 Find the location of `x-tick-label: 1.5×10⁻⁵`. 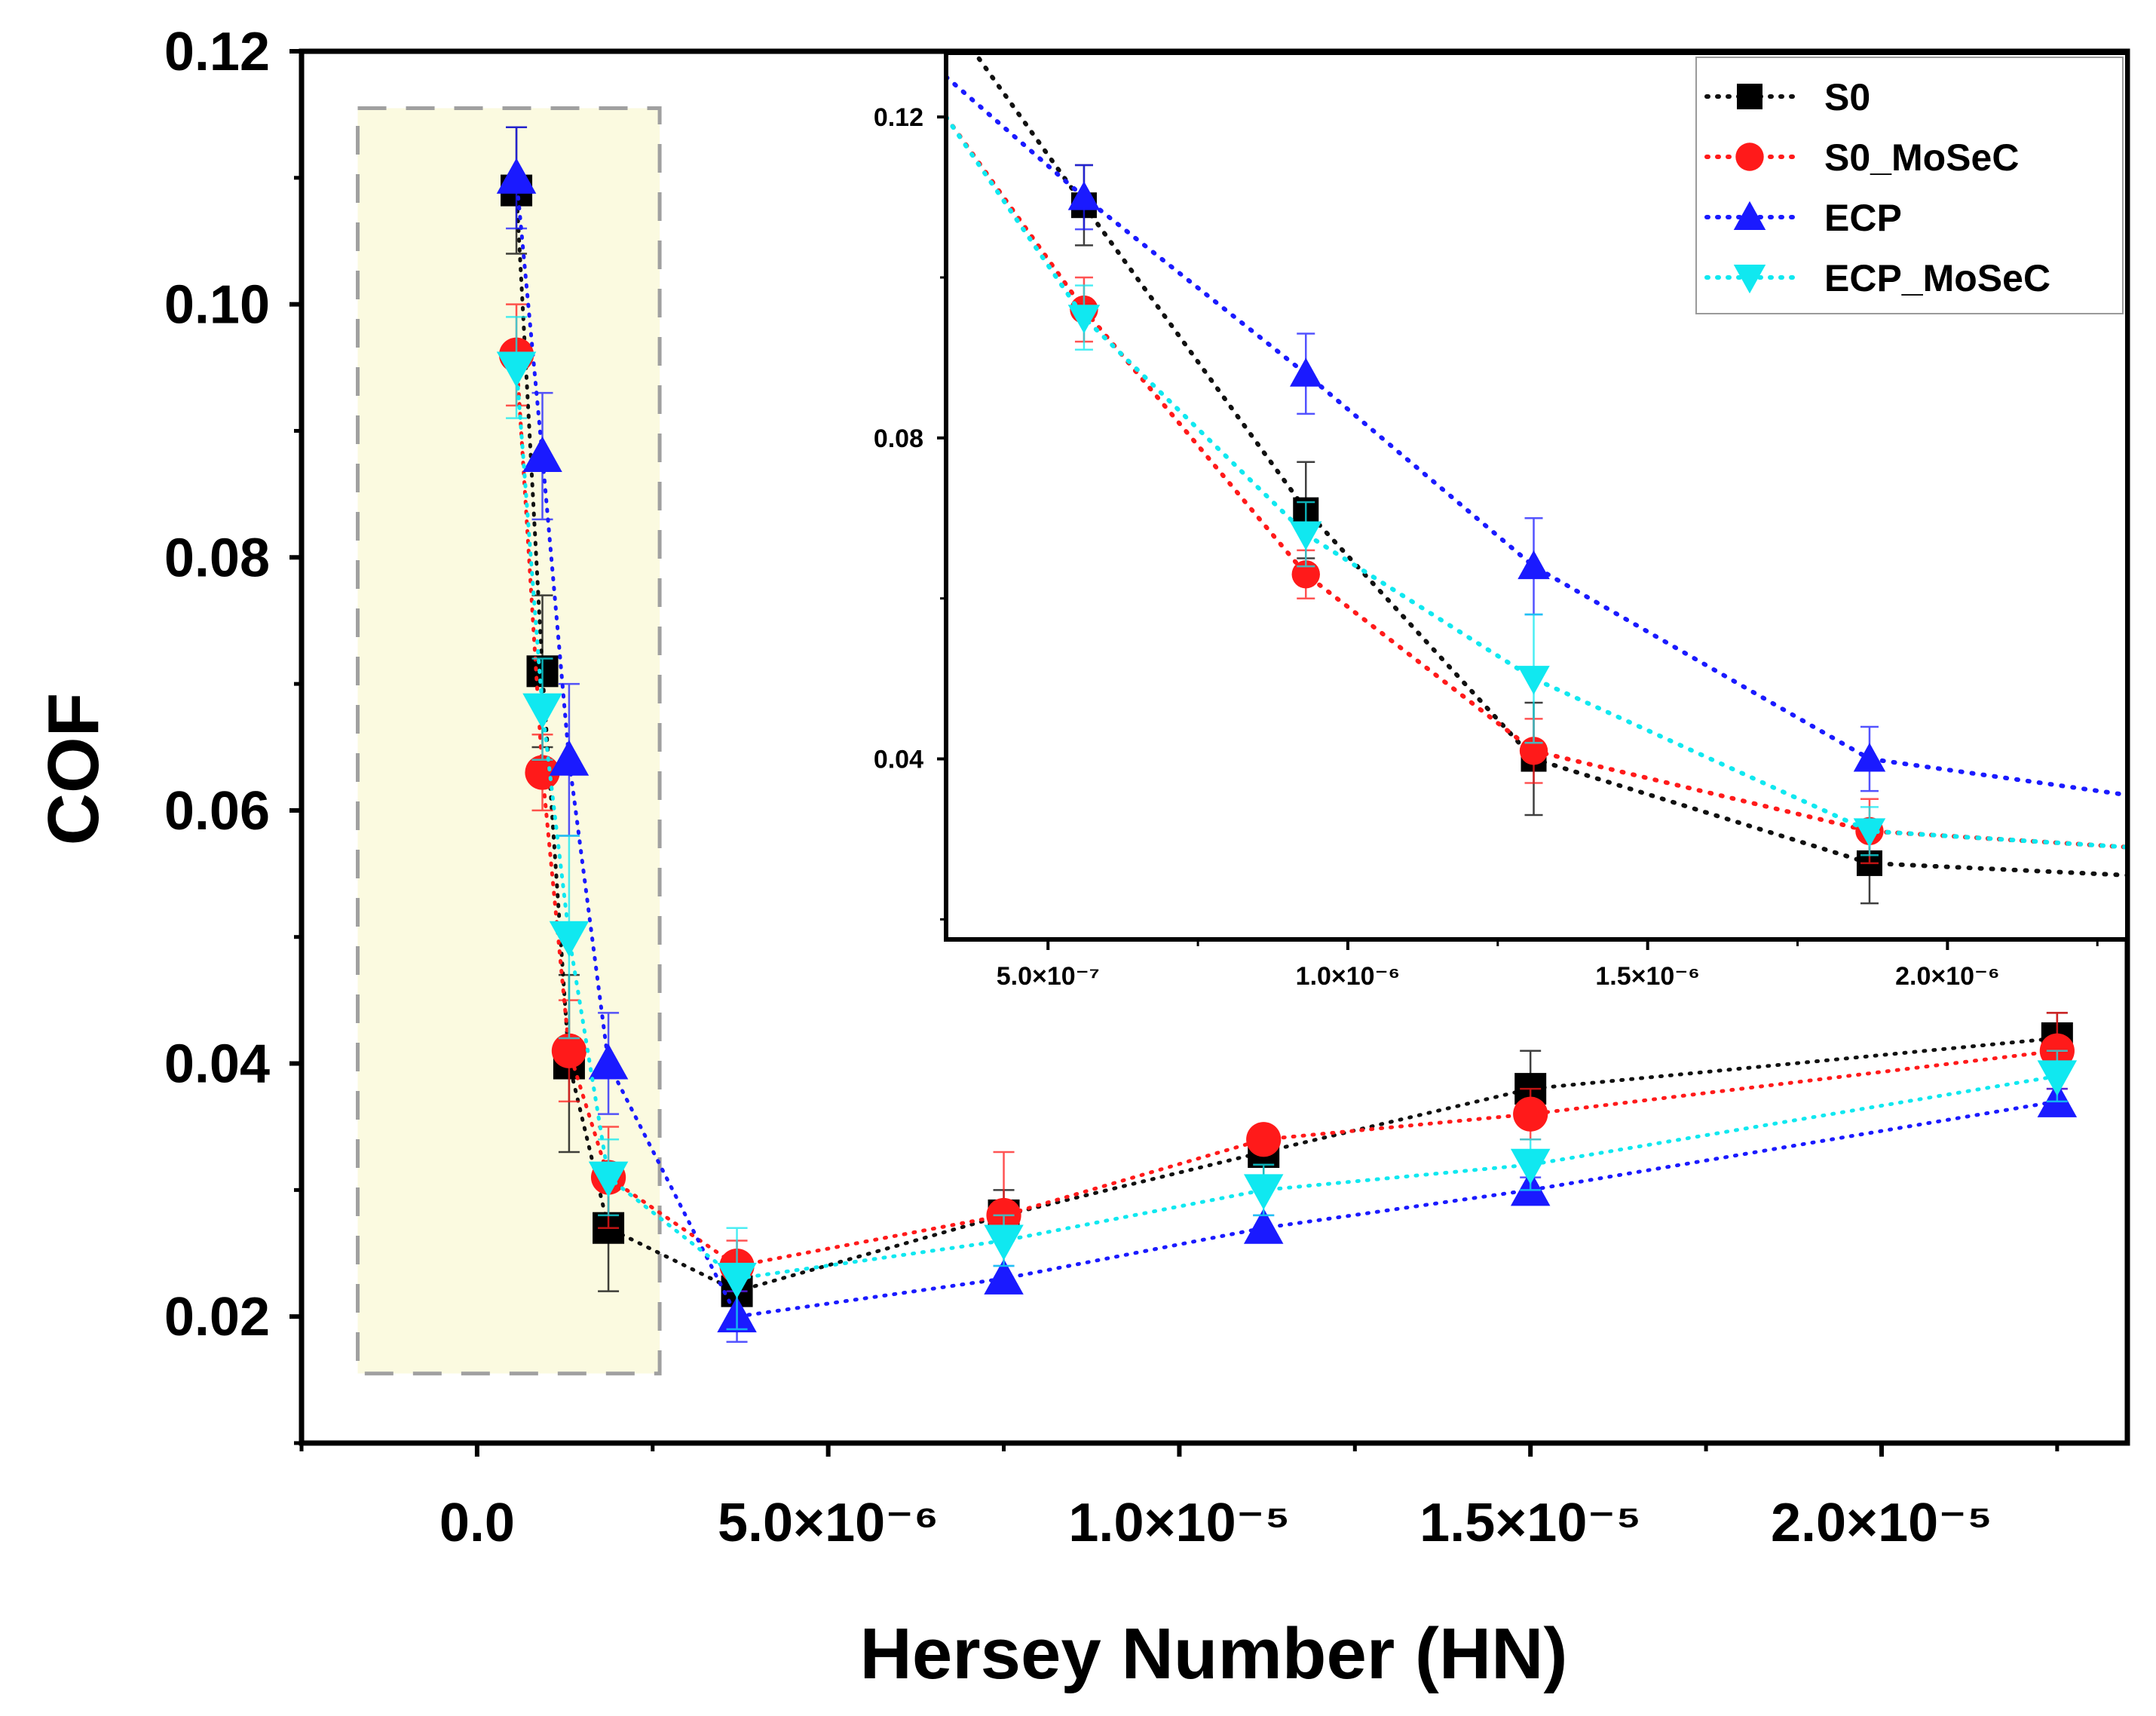

x-tick-label: 1.5×10⁻⁵ is located at coordinates (1530, 1523).